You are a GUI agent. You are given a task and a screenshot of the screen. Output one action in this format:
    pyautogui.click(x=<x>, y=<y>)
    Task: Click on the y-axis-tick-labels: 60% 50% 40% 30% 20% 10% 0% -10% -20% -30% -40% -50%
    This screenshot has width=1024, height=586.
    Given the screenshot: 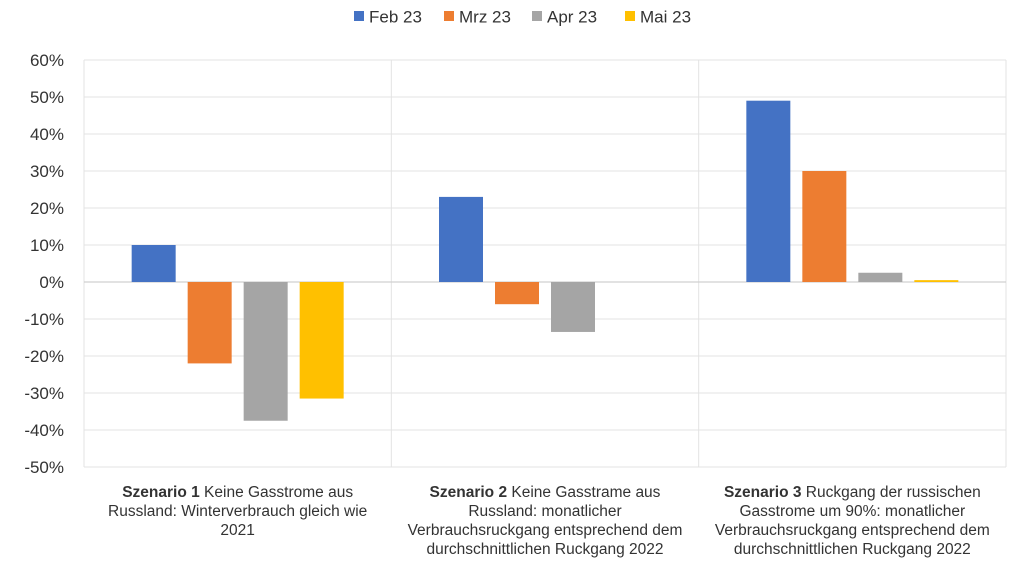 What is the action you would take?
    pyautogui.click(x=44, y=264)
    